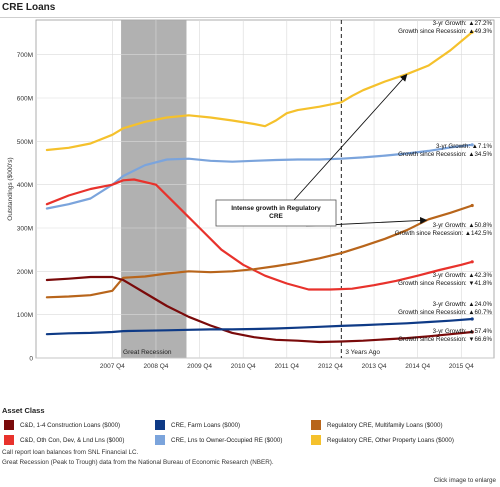  What do you see at coordinates (444, 233) in the screenshot?
I see `growth-label-2-1: Growth since Recession: ▲142.5%` at bounding box center [444, 233].